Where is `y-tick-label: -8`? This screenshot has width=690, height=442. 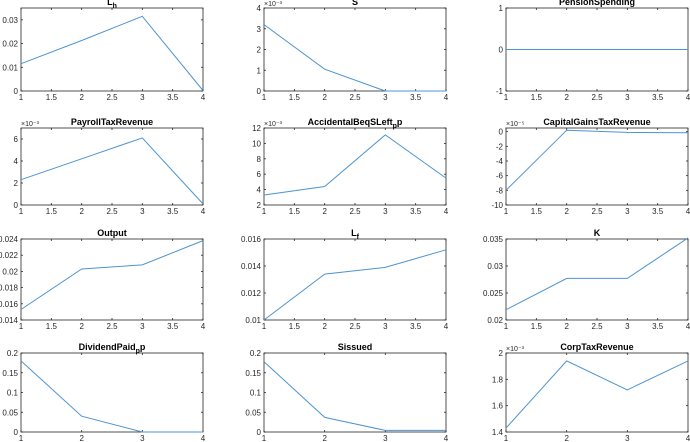
y-tick-label: -8 is located at coordinates (500, 190).